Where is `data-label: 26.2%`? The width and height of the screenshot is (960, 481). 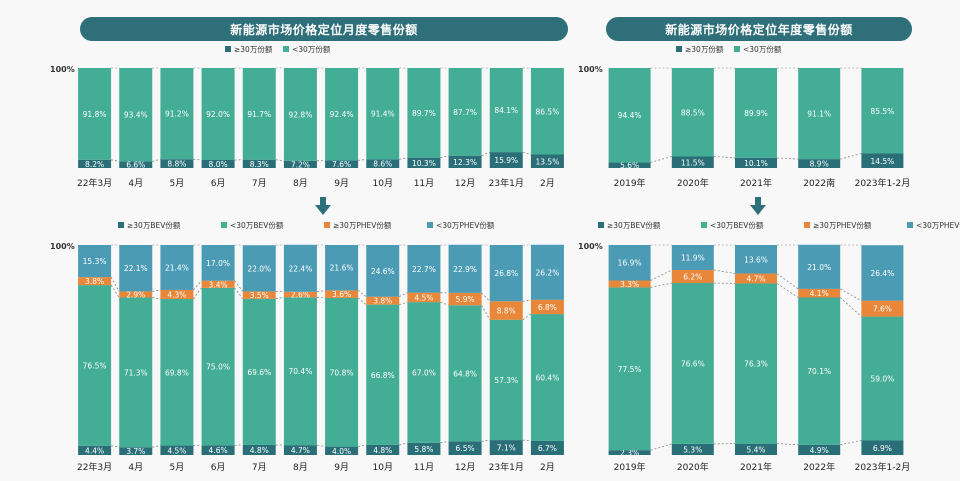 data-label: 26.2% is located at coordinates (548, 272).